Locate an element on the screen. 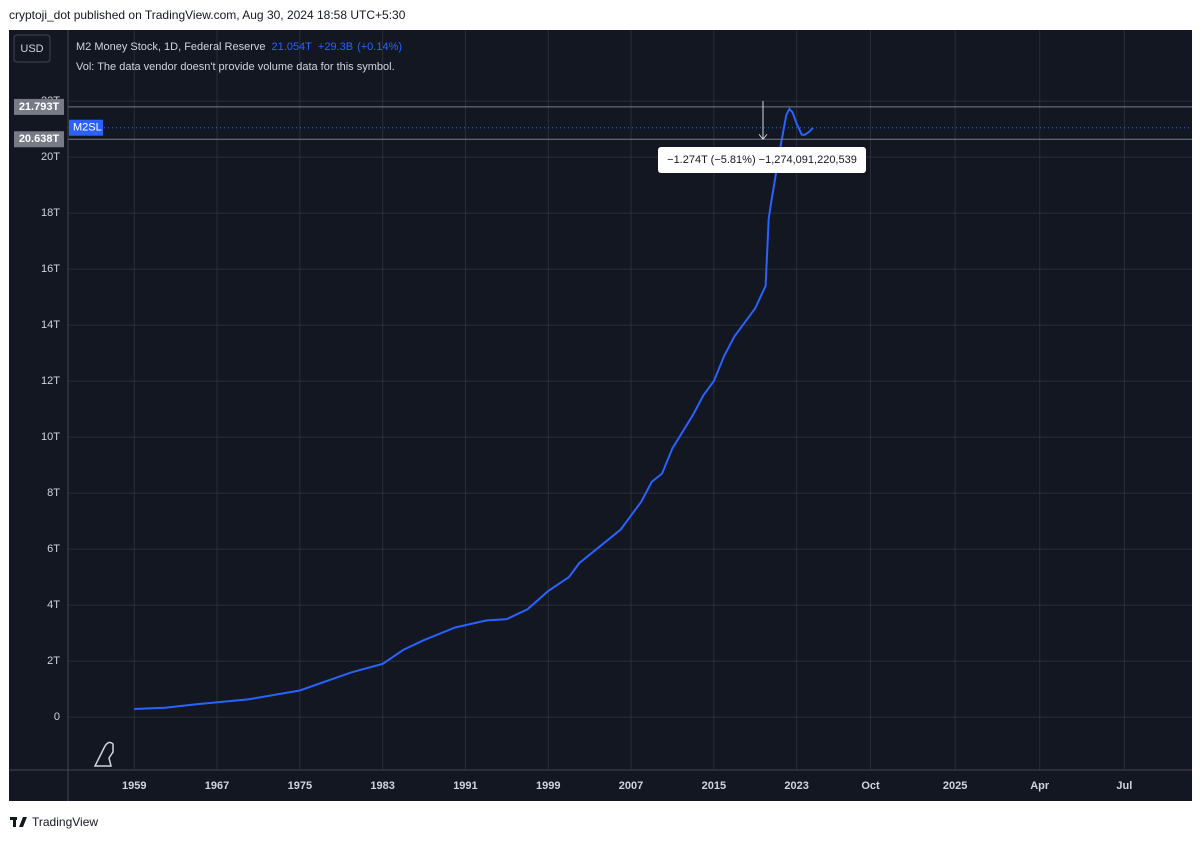 The image size is (1200, 841). x-tick-label: 2015 is located at coordinates (714, 786).